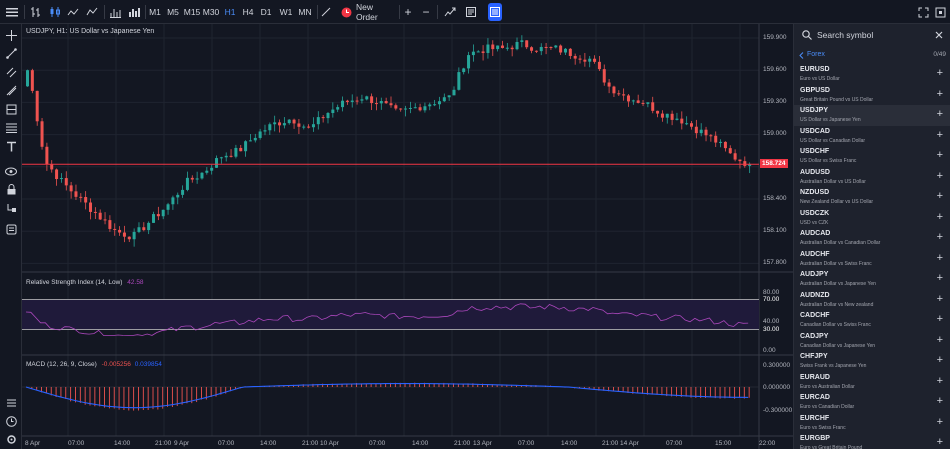 The width and height of the screenshot is (950, 449). I want to click on trading-panel-icon, so click(495, 12).